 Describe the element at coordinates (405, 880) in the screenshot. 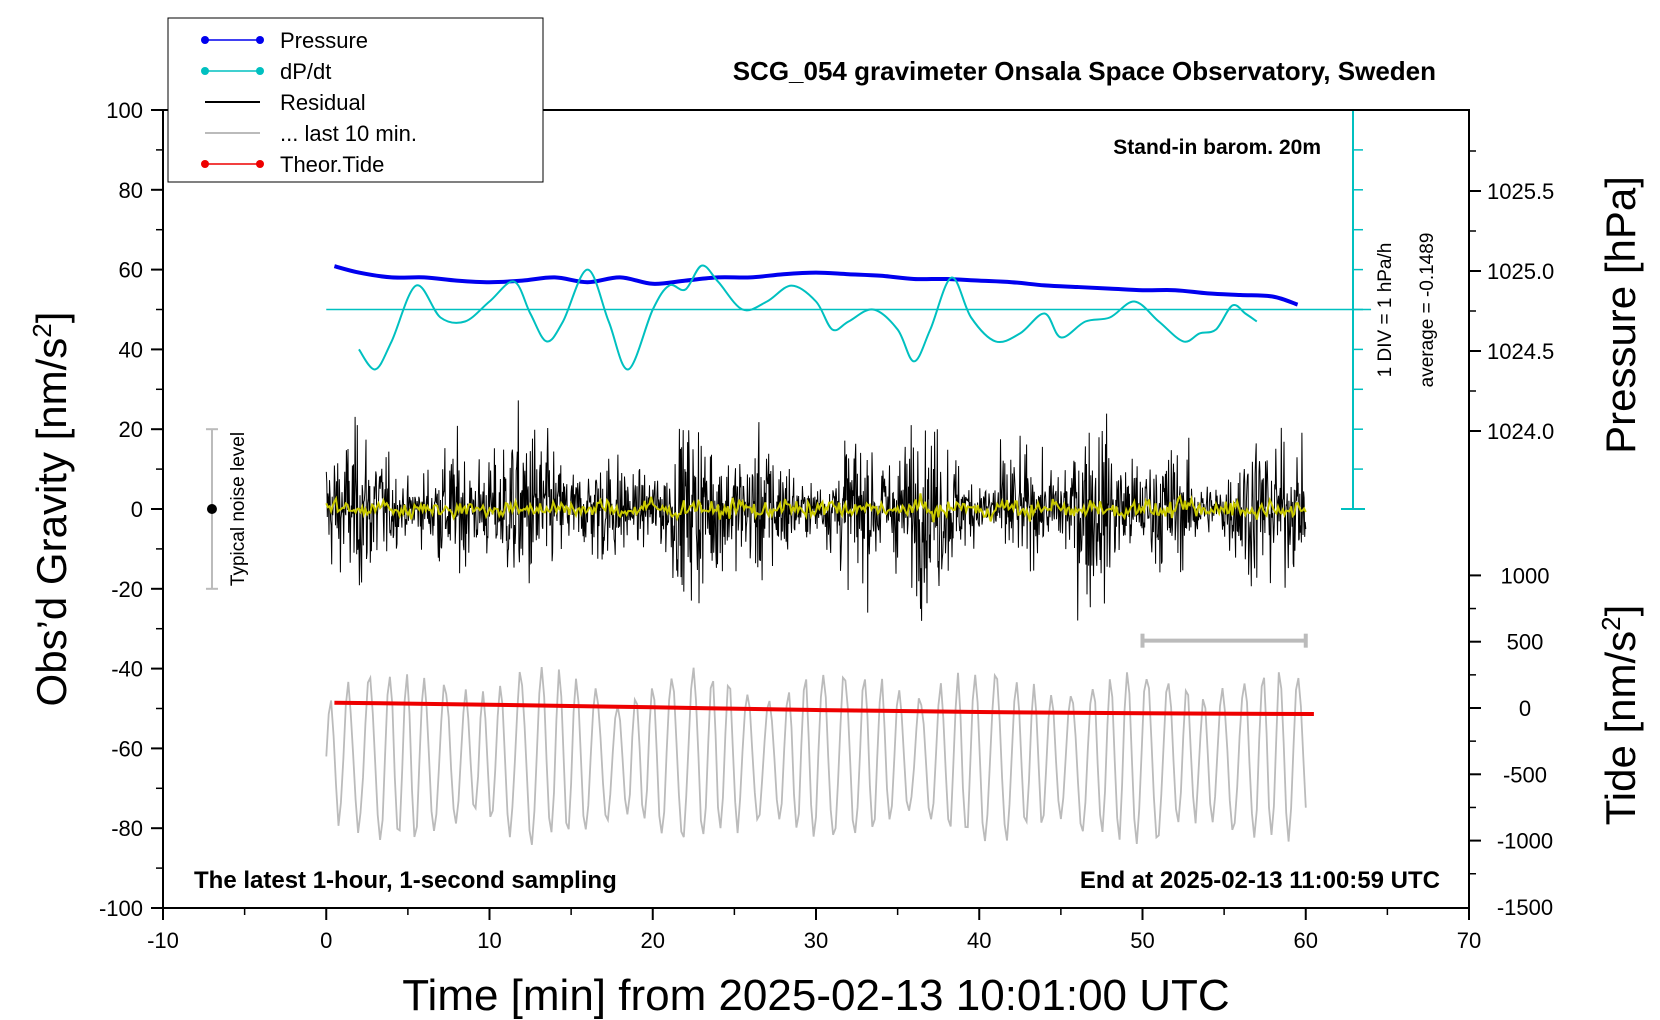

I see `sampling-note: The latest 1-hour, 1-second sampling` at that location.